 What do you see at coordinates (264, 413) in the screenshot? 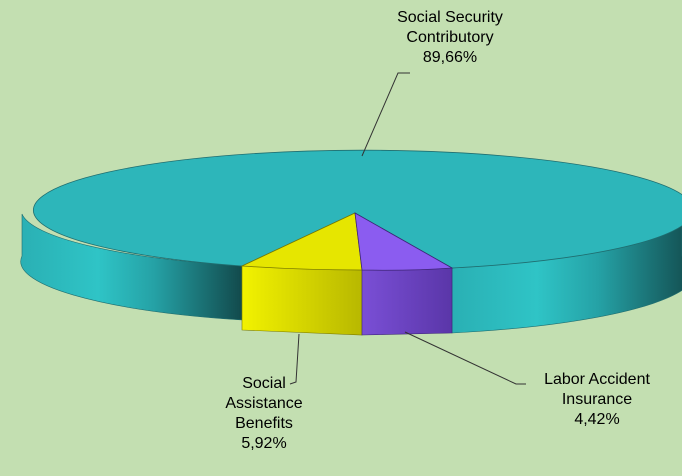
I see `label-social-assistance: Social Assistance Benefits 5,92%` at bounding box center [264, 413].